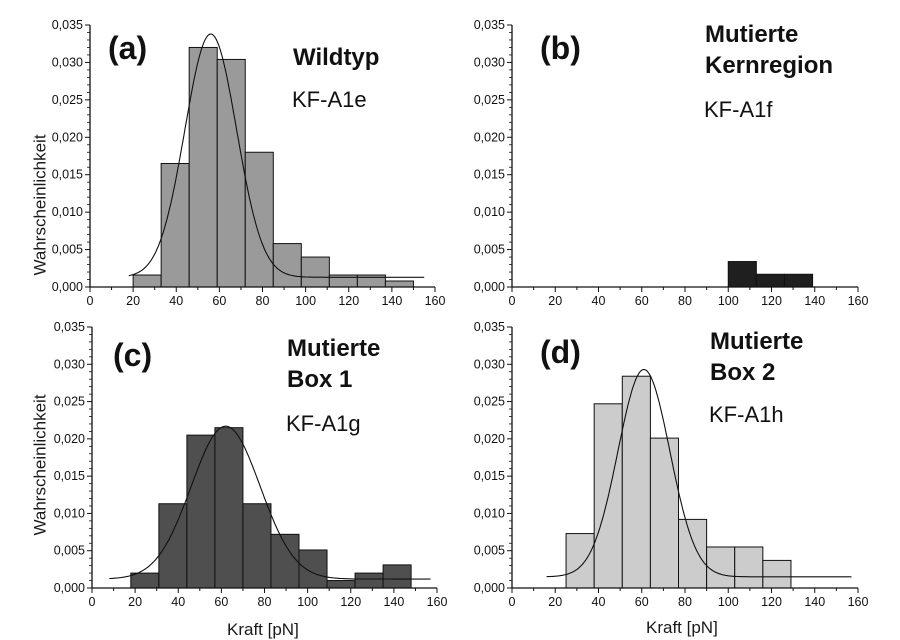 The width and height of the screenshot is (900, 640). Describe the element at coordinates (221, 602) in the screenshot. I see `chart-3-x-tick-label-60: 60` at that location.